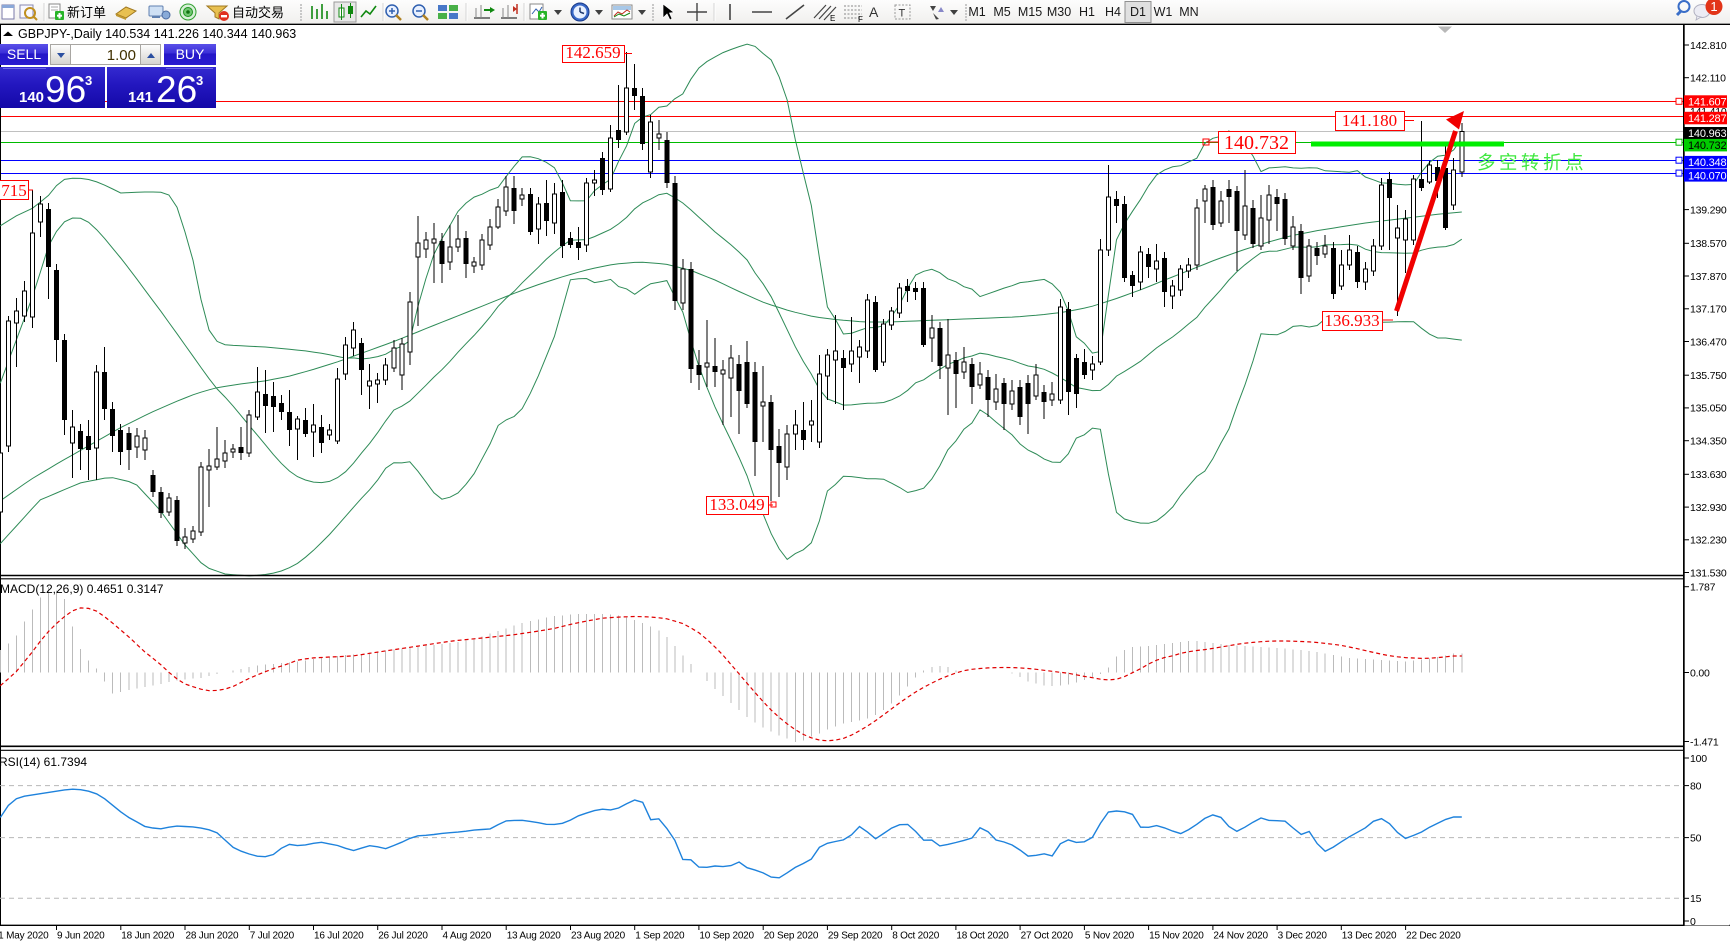  What do you see at coordinates (1696, 786) in the screenshot?
I see `svg-text: 80` at bounding box center [1696, 786].